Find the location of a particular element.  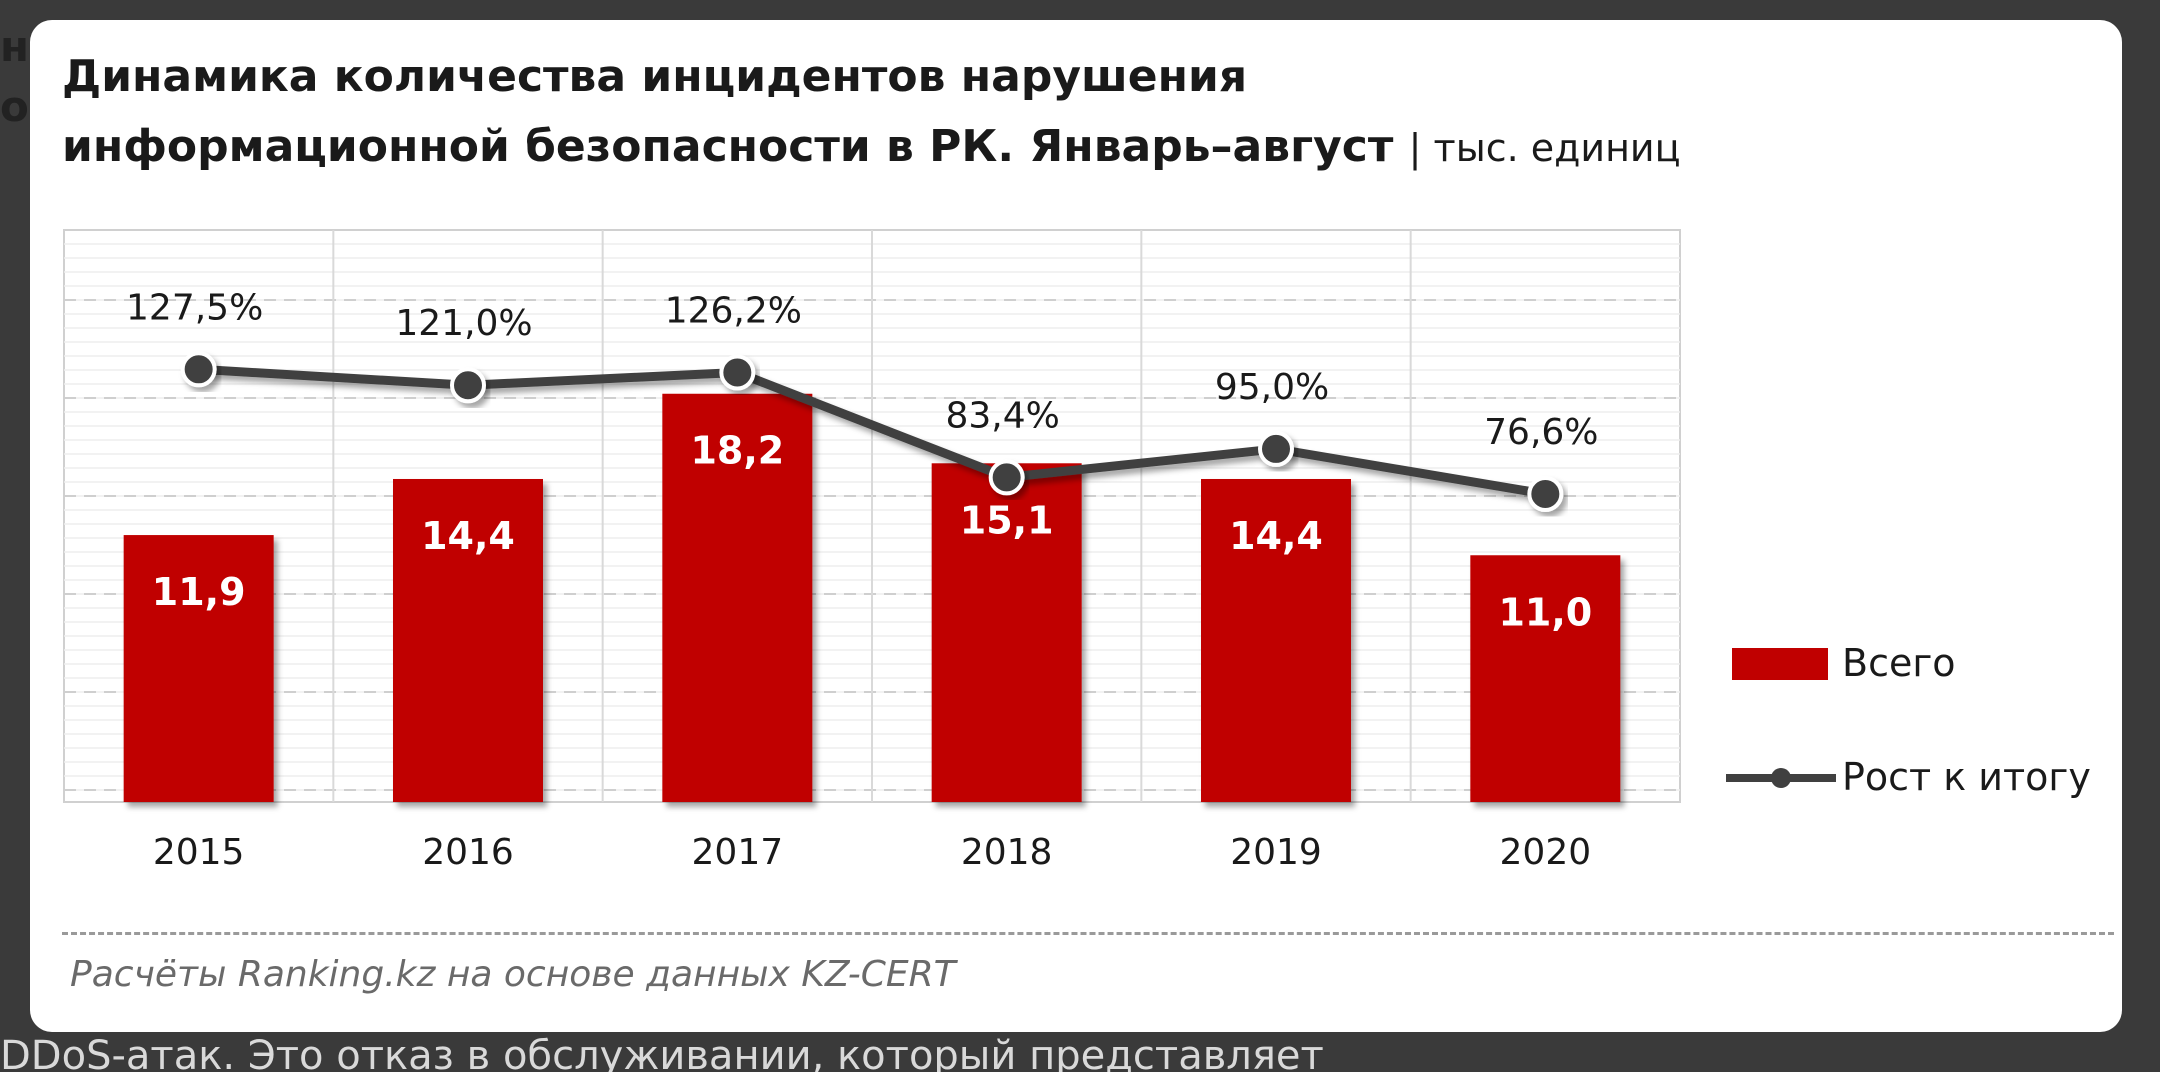

line-series is located at coordinates (872, 431).